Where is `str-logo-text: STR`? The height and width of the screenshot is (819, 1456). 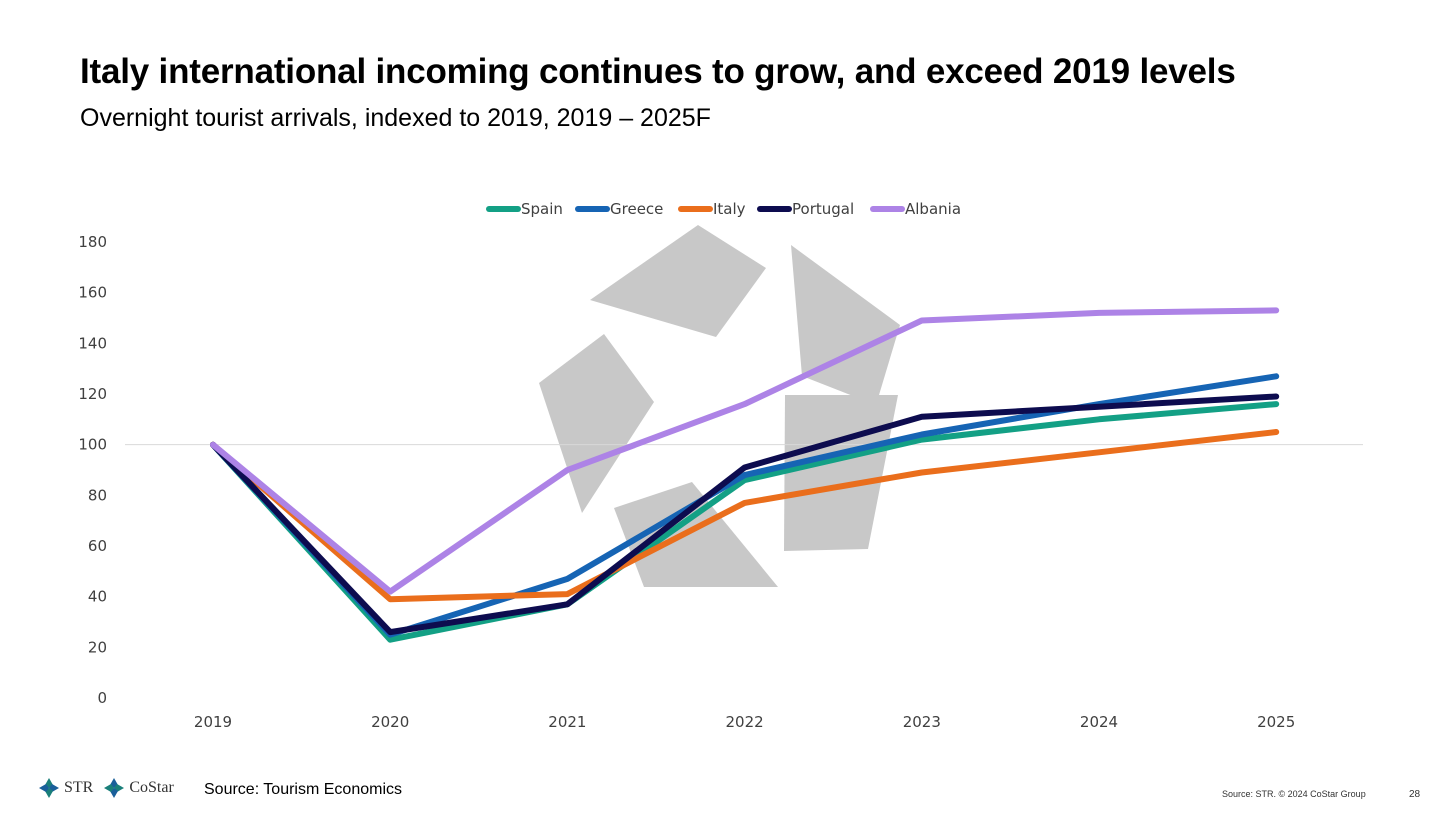 str-logo-text: STR is located at coordinates (79, 787).